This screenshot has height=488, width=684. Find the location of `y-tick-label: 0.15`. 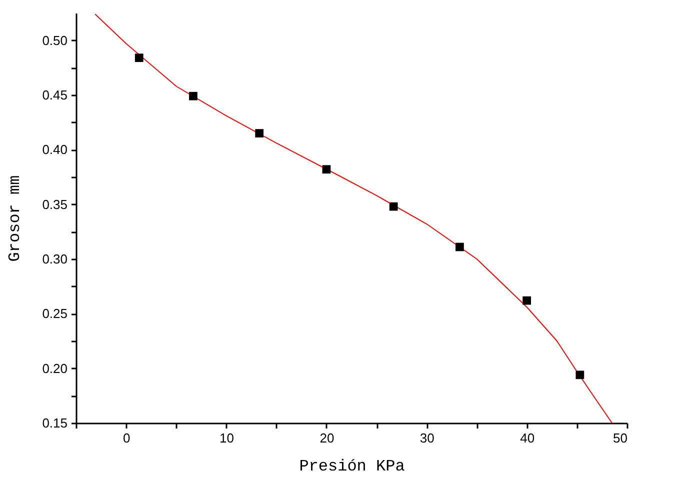

y-tick-label: 0.15 is located at coordinates (55, 423).